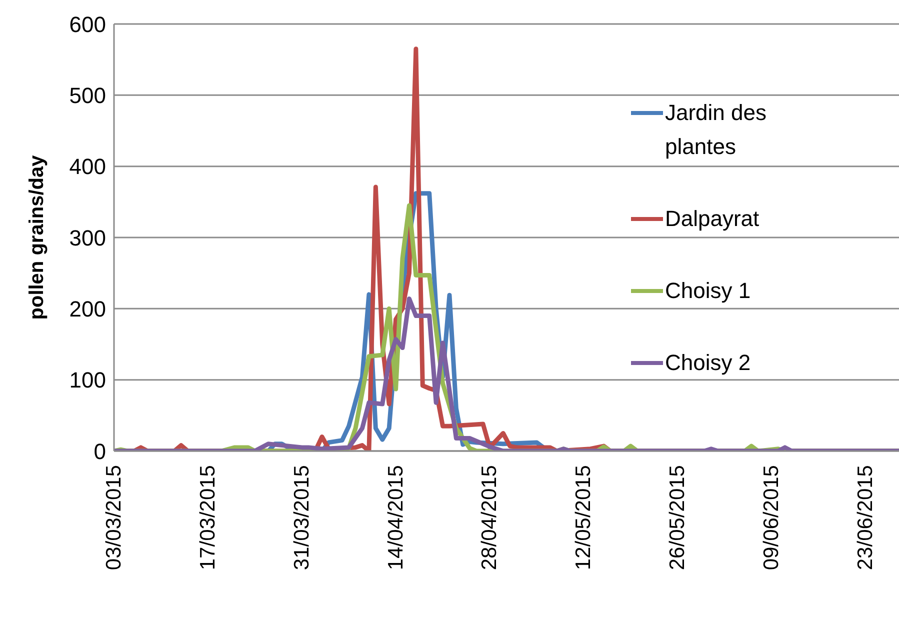 The image size is (899, 618). I want to click on y-tick-label: 0, so click(100, 451).